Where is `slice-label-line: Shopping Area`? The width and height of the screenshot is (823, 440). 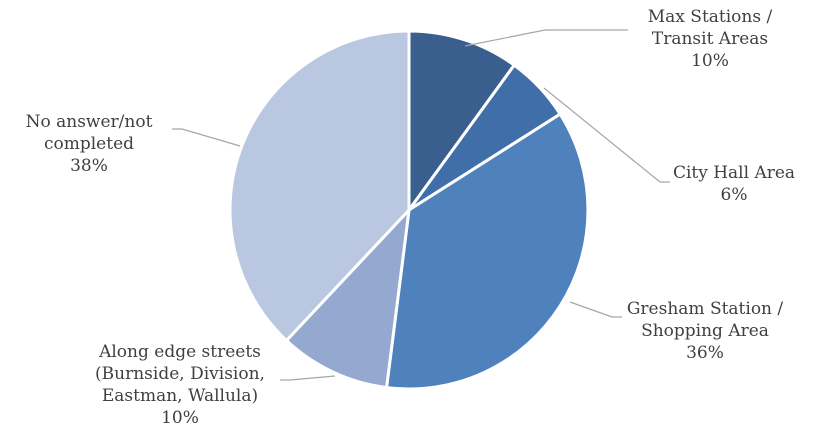
slice-label-line: Shopping Area is located at coordinates (705, 331).